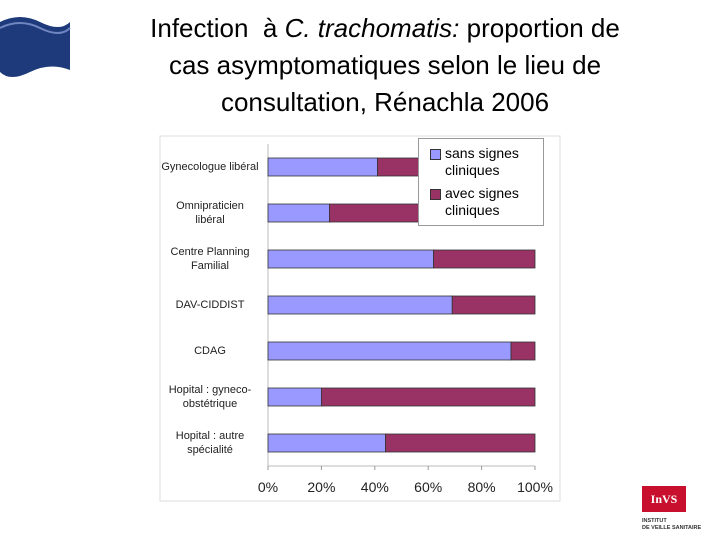 This screenshot has height=540, width=720. I want to click on x-tick-label: 60%, so click(428, 487).